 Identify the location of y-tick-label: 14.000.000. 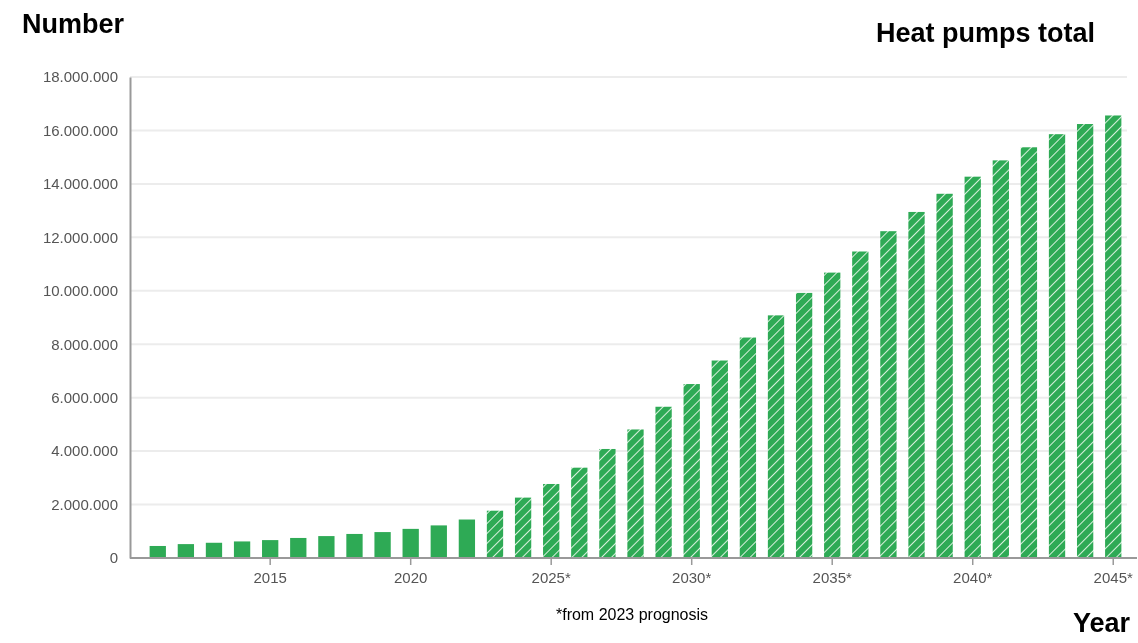
(80, 184).